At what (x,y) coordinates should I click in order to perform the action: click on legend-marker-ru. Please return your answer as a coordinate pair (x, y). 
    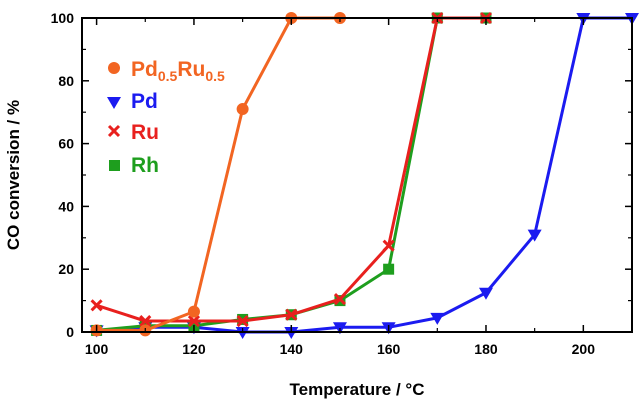
    Looking at the image, I should click on (114, 131).